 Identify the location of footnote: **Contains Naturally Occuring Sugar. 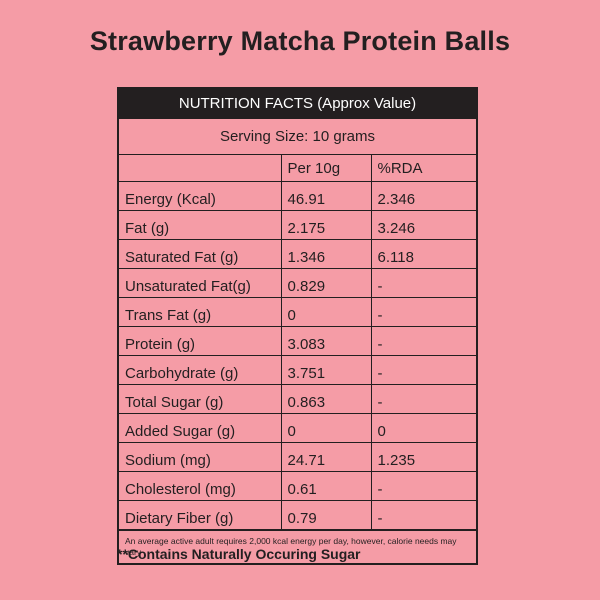
(239, 554).